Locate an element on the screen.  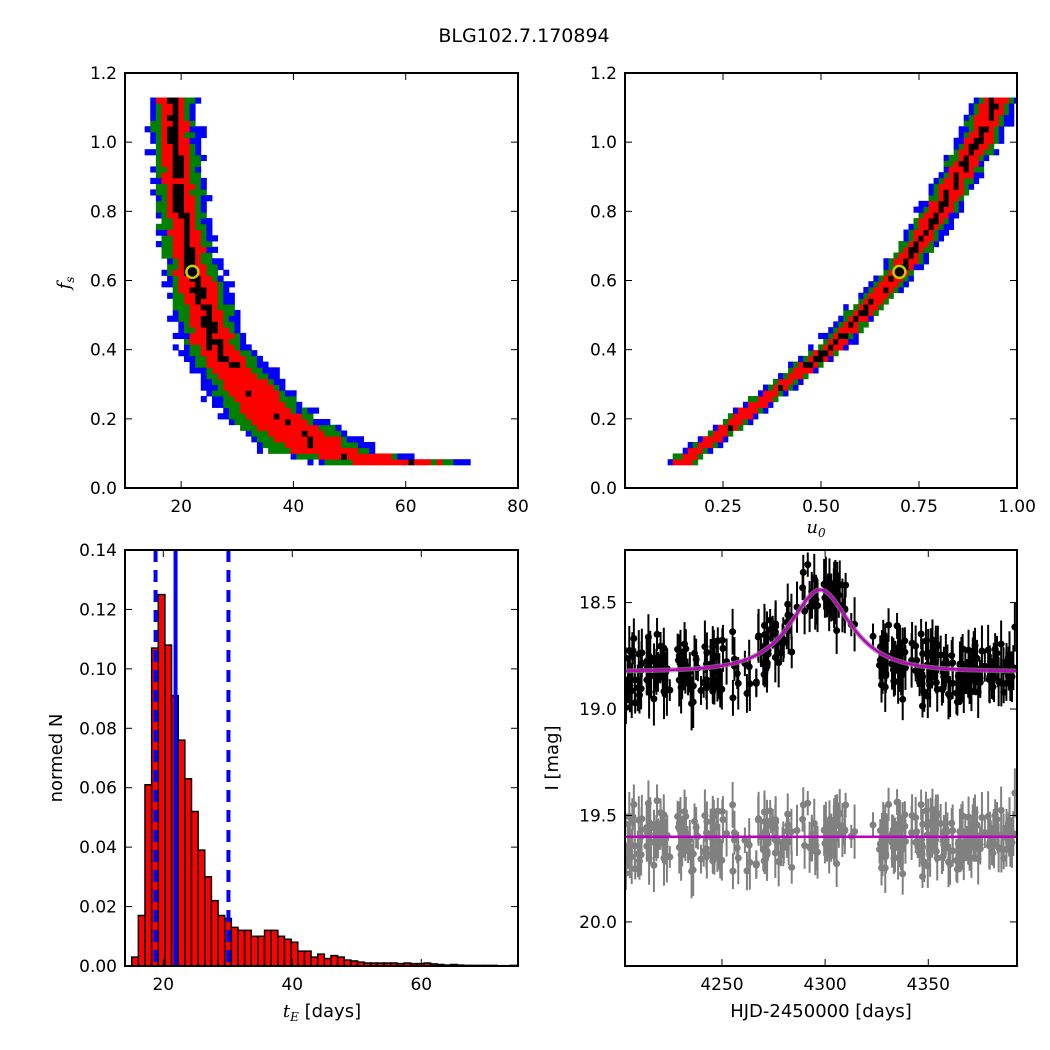
y-tick-label: 19.5 is located at coordinates (598, 816).